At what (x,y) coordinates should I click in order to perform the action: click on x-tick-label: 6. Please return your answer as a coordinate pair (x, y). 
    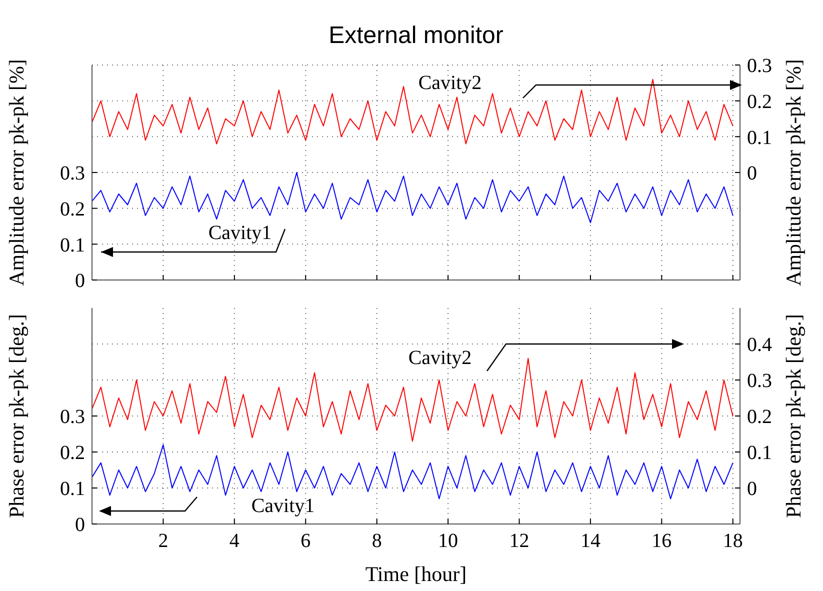
    Looking at the image, I should click on (305, 541).